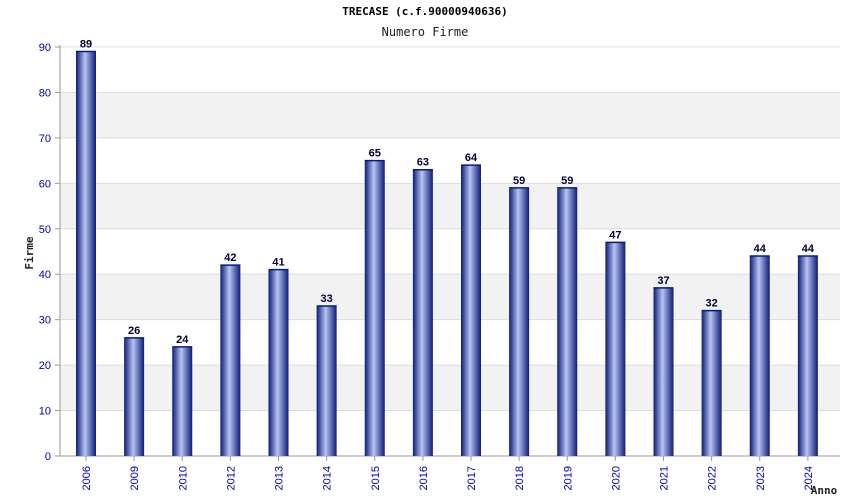 The width and height of the screenshot is (850, 500). Describe the element at coordinates (665, 478) in the screenshot. I see `x-tick-label: 2021` at that location.